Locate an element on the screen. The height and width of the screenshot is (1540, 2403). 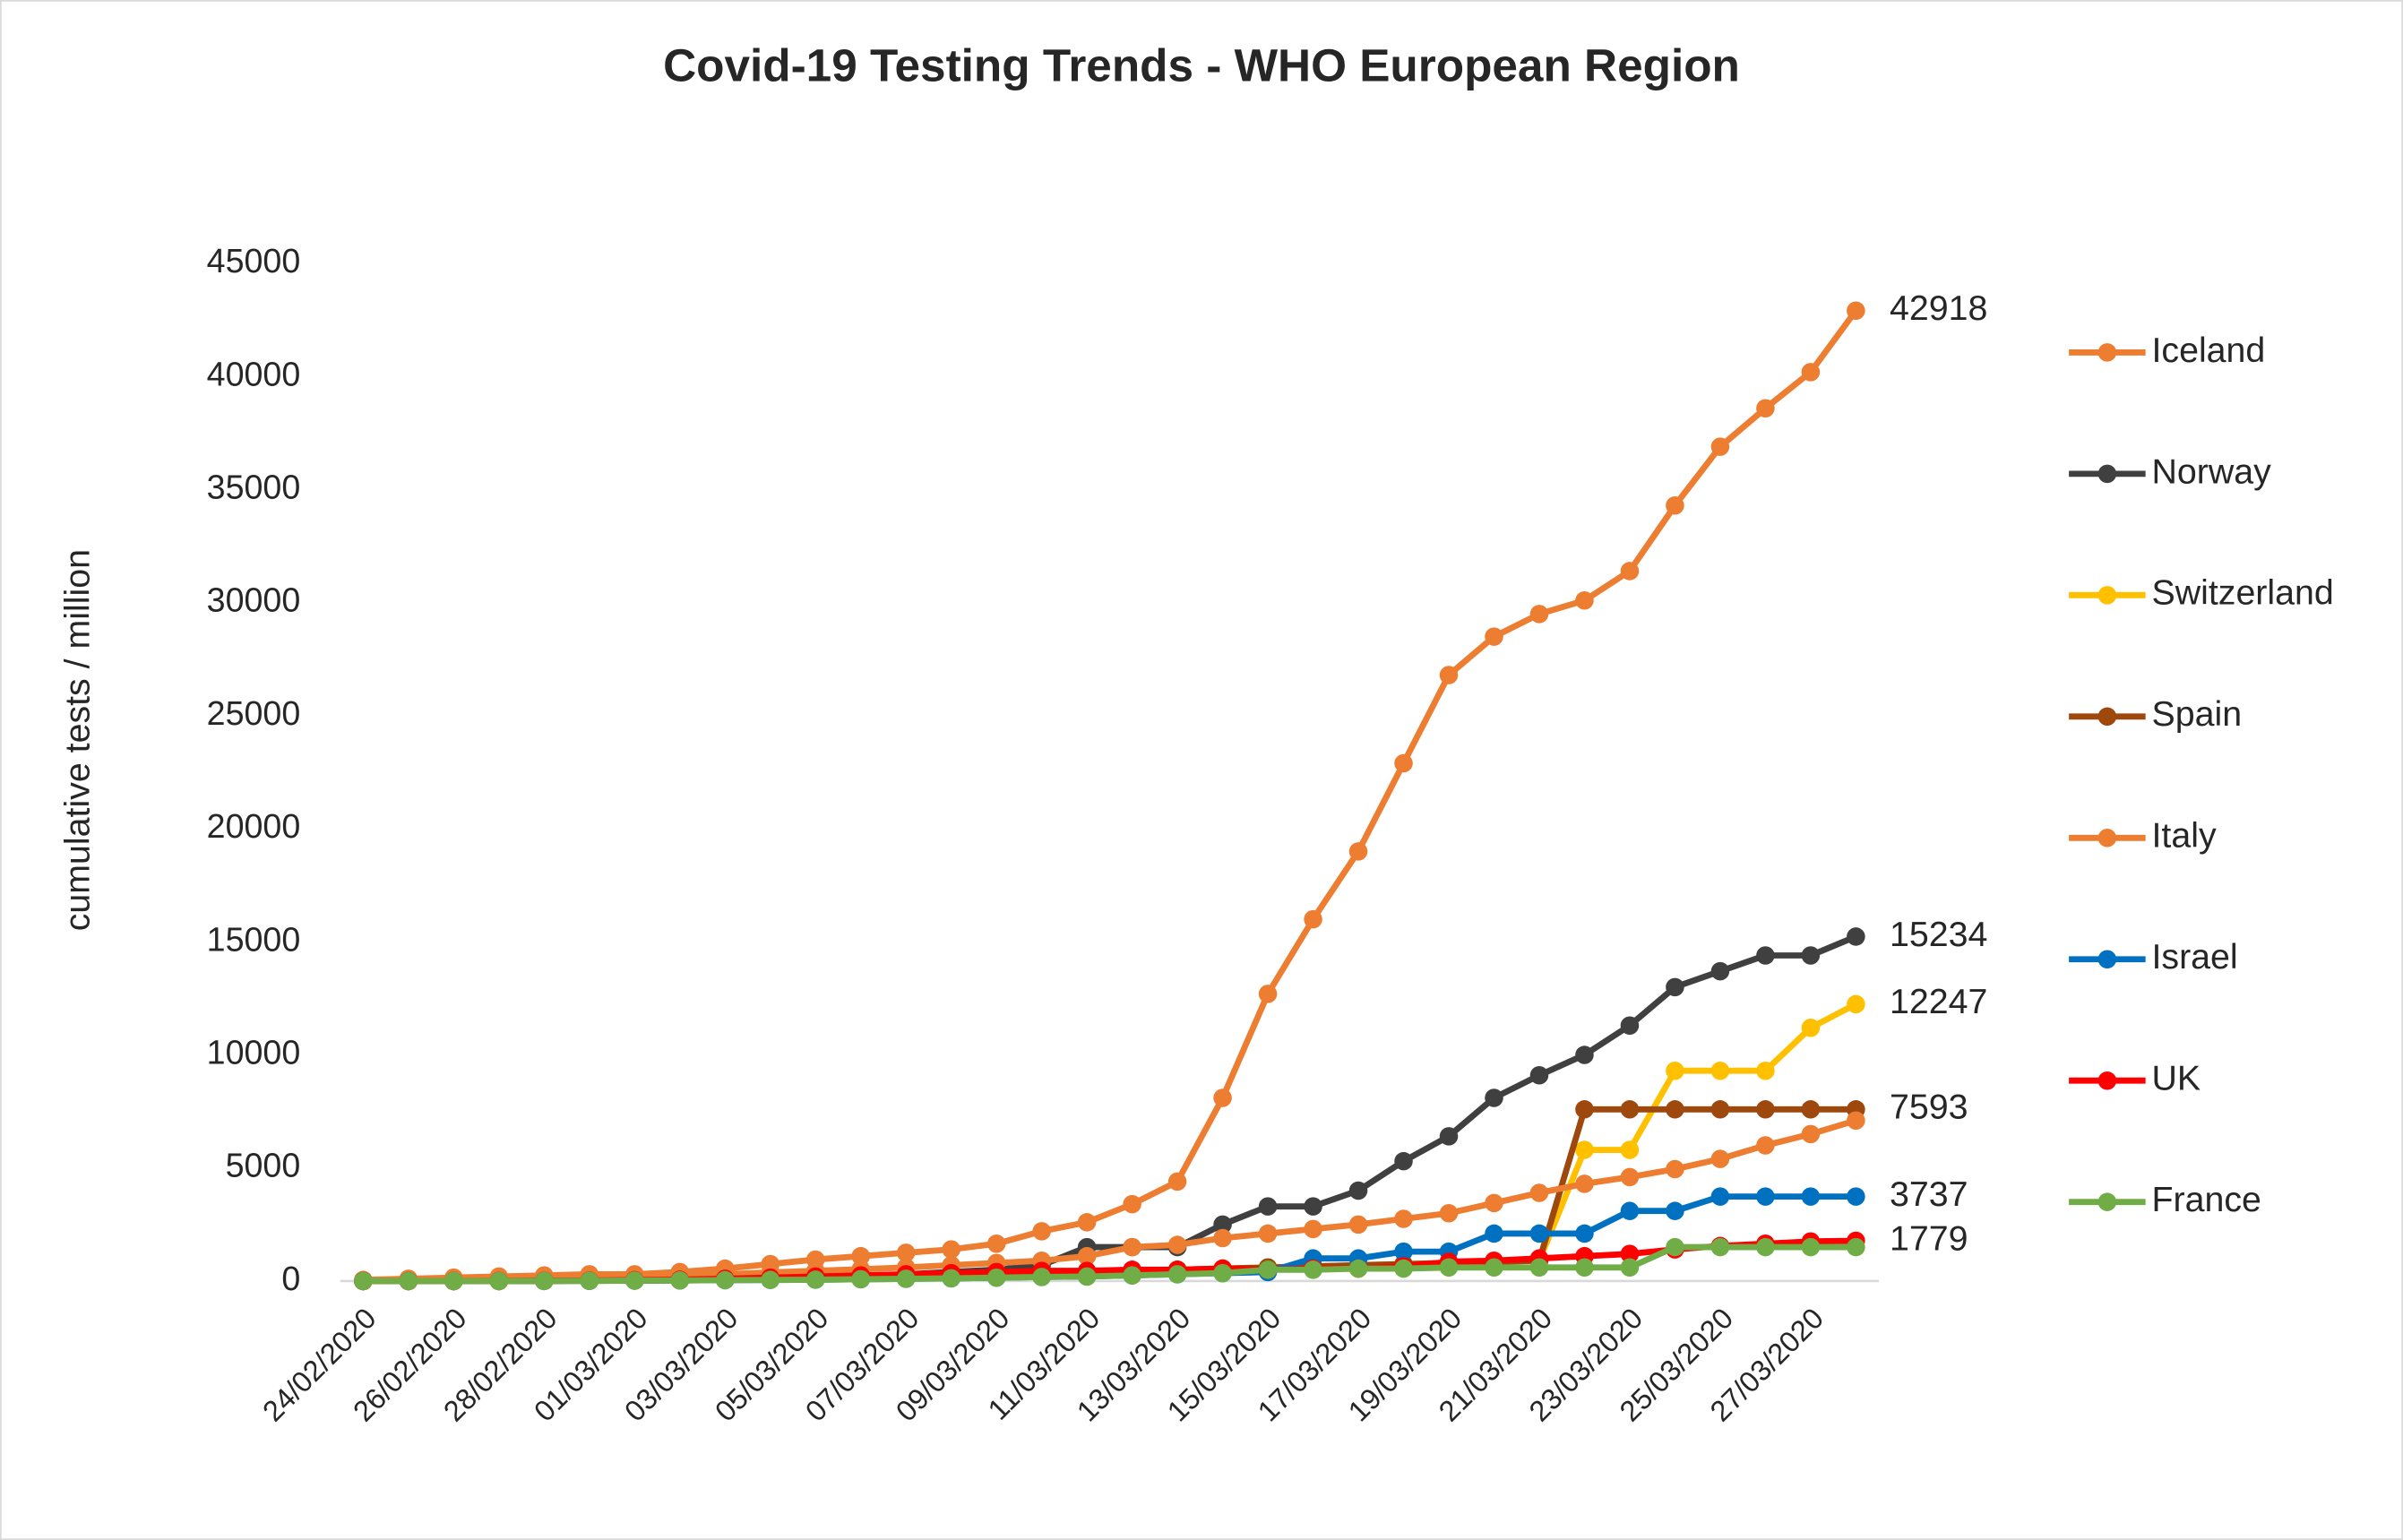
y-tick-label: 30000 is located at coordinates (254, 600).